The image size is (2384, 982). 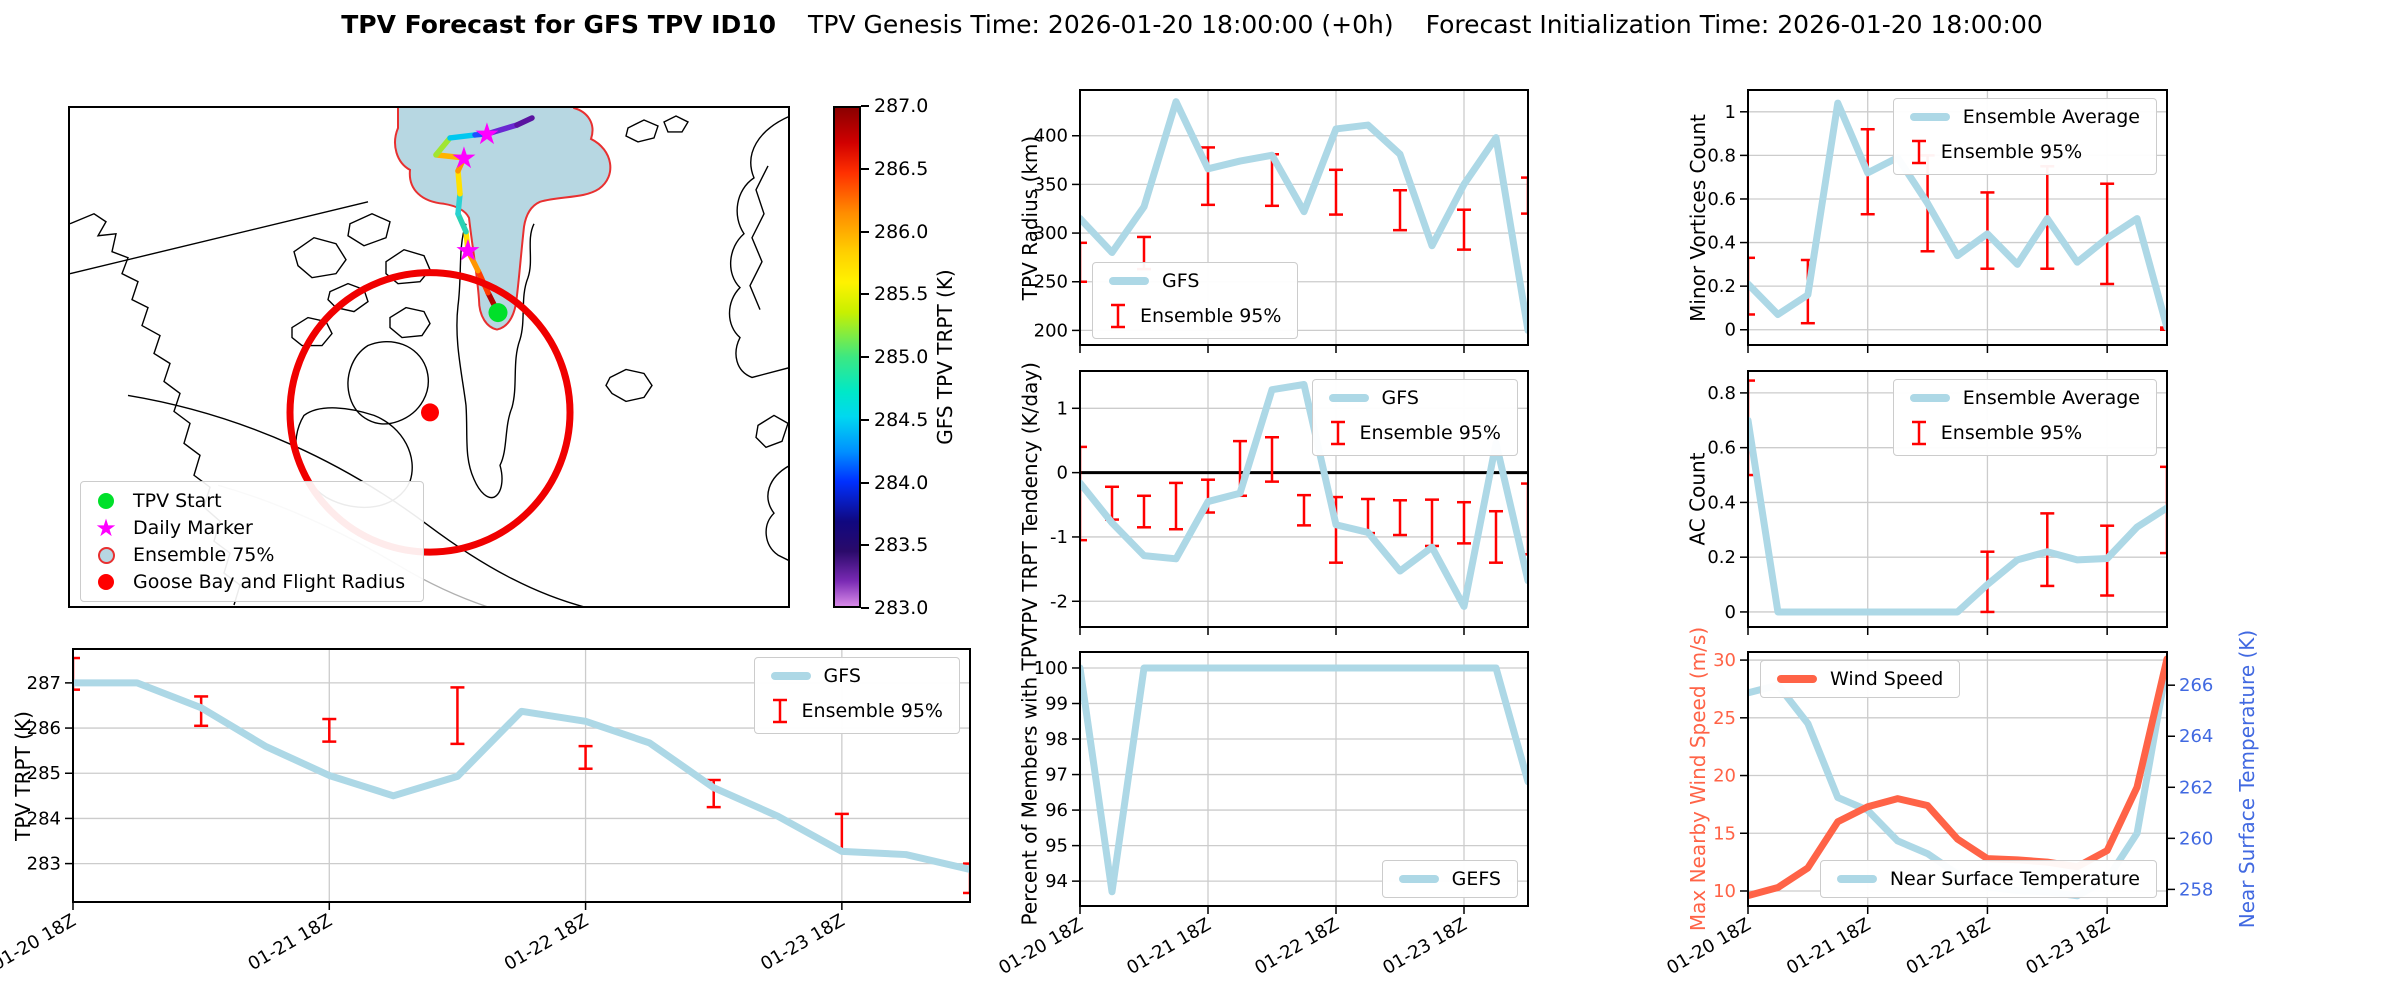 What do you see at coordinates (1051, 330) in the screenshot?
I see `svg-text: 200` at bounding box center [1051, 330].